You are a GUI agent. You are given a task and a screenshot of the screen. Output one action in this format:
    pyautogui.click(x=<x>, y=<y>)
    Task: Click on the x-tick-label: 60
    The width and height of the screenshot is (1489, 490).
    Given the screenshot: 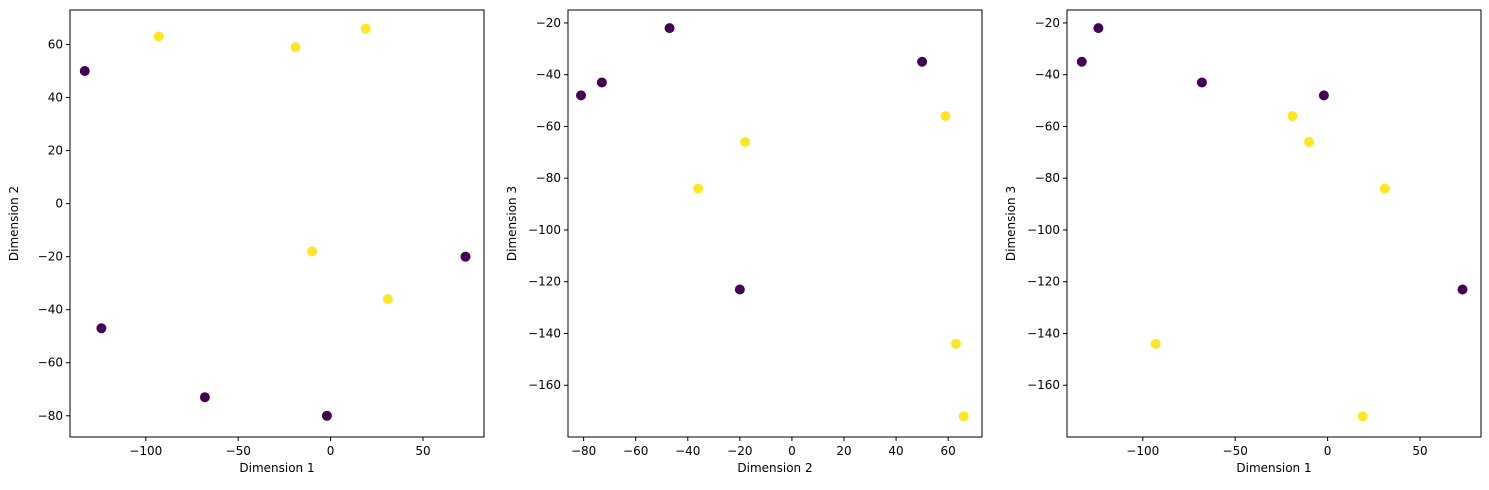 What is the action you would take?
    pyautogui.click(x=948, y=451)
    